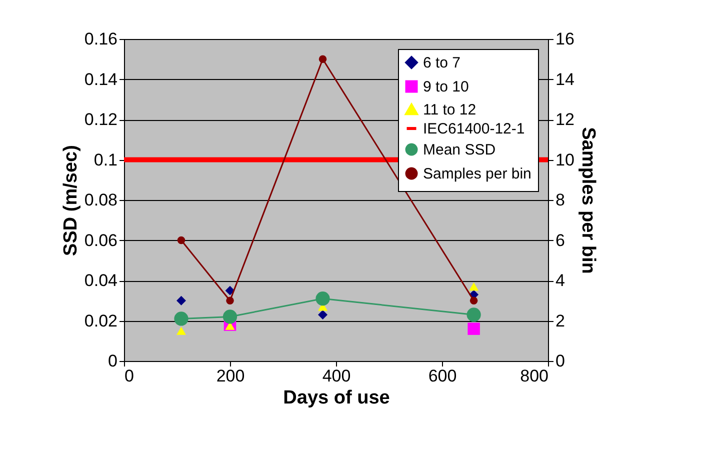 This screenshot has width=721, height=449. I want to click on x-tick-label: 200, so click(230, 376).